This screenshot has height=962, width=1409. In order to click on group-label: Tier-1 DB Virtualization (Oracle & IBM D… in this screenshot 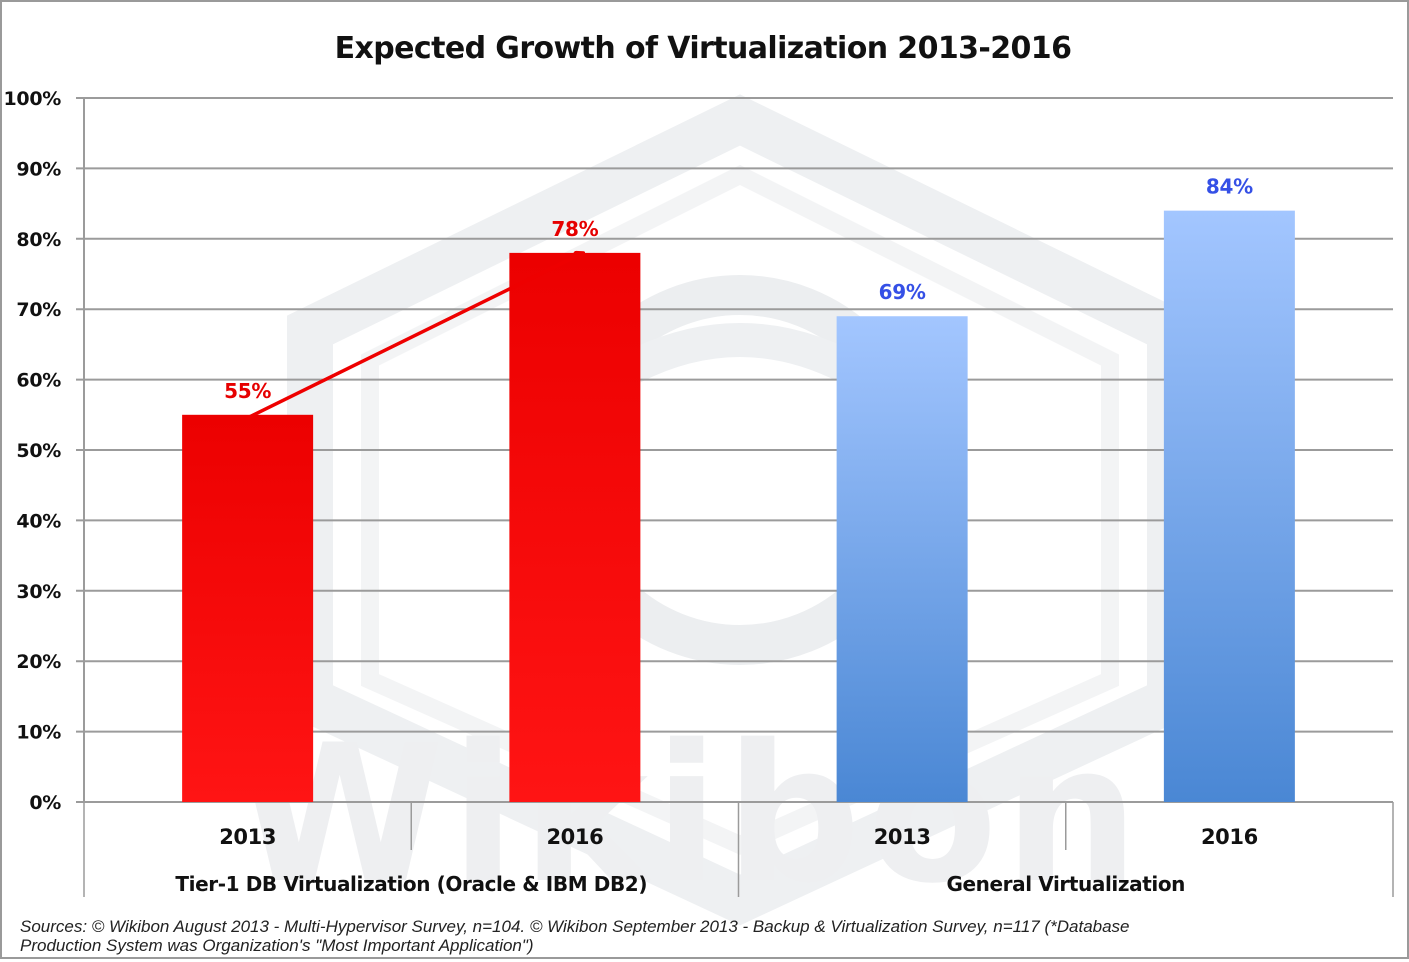, I will do `click(411, 884)`.